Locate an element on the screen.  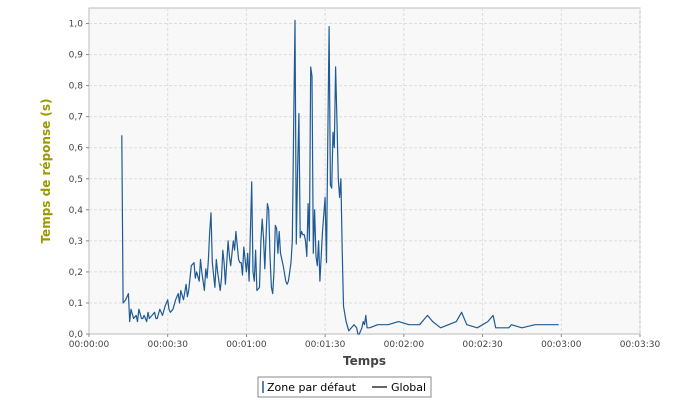
y-tick-label: 0,6 is located at coordinates (76, 149).